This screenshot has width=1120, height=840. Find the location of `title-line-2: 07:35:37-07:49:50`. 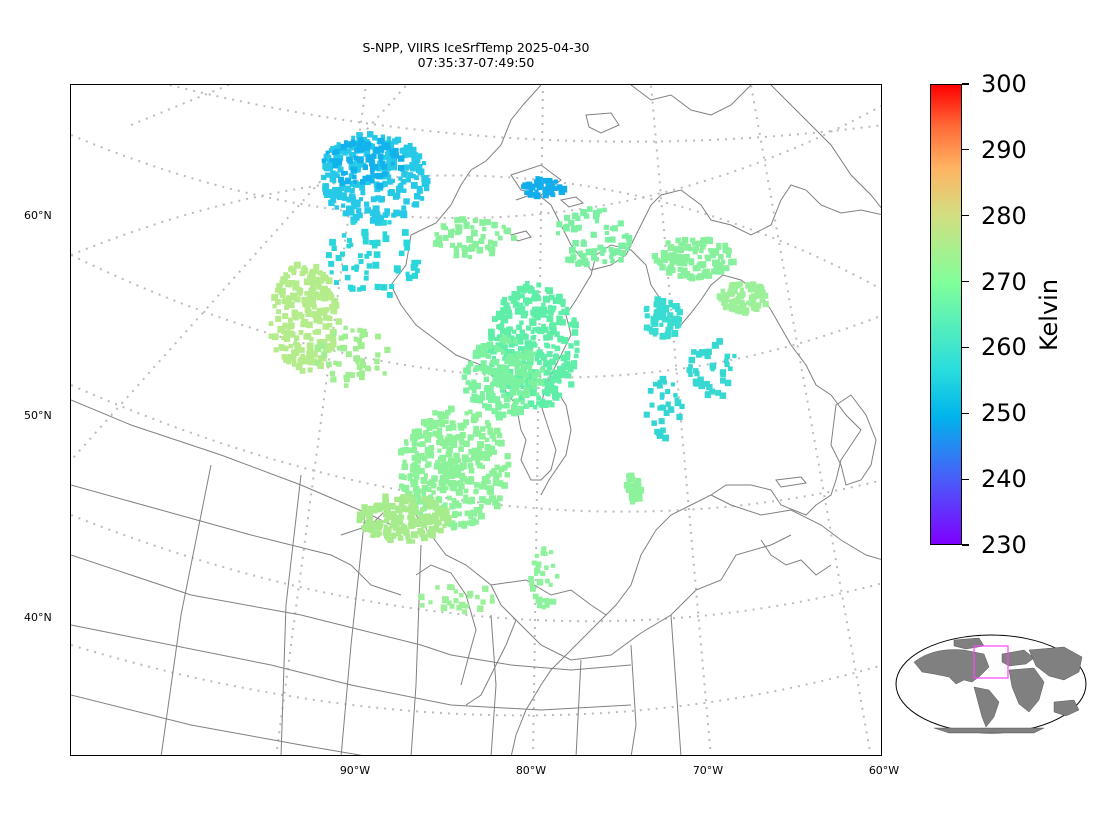

title-line-2: 07:35:37-07:49:50 is located at coordinates (476, 62).